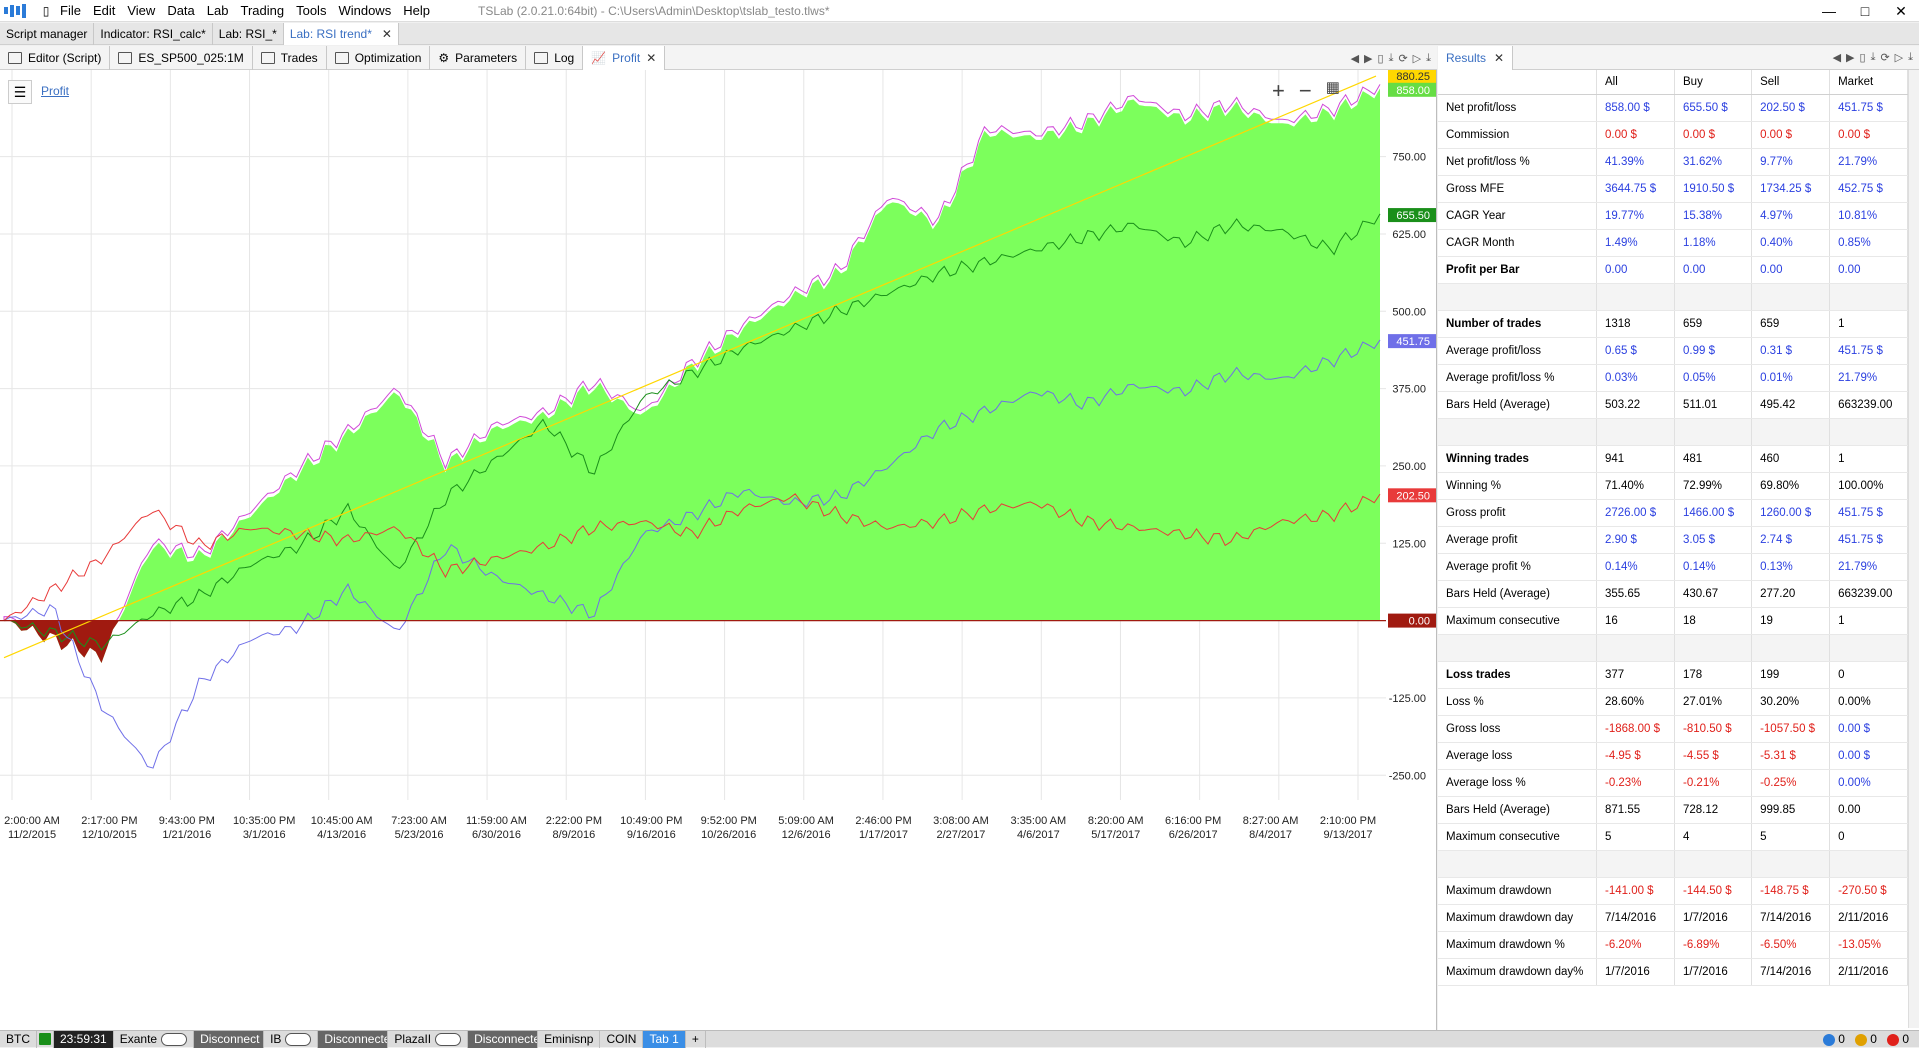 This screenshot has width=1919, height=1048. Describe the element at coordinates (55, 91) in the screenshot. I see `chart-title: Profit` at that location.